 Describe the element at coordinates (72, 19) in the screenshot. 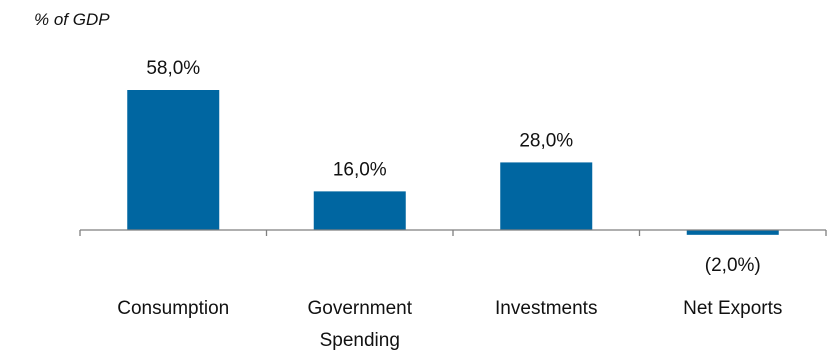

I see `unit-label: % of GDP` at that location.